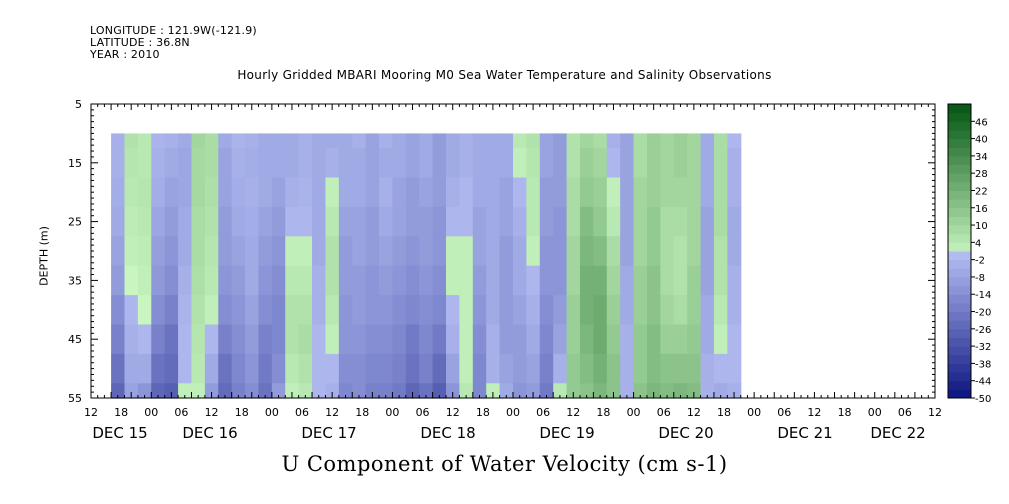  What do you see at coordinates (981, 140) in the screenshot?
I see `colorbar-tick-label: 40` at bounding box center [981, 140].